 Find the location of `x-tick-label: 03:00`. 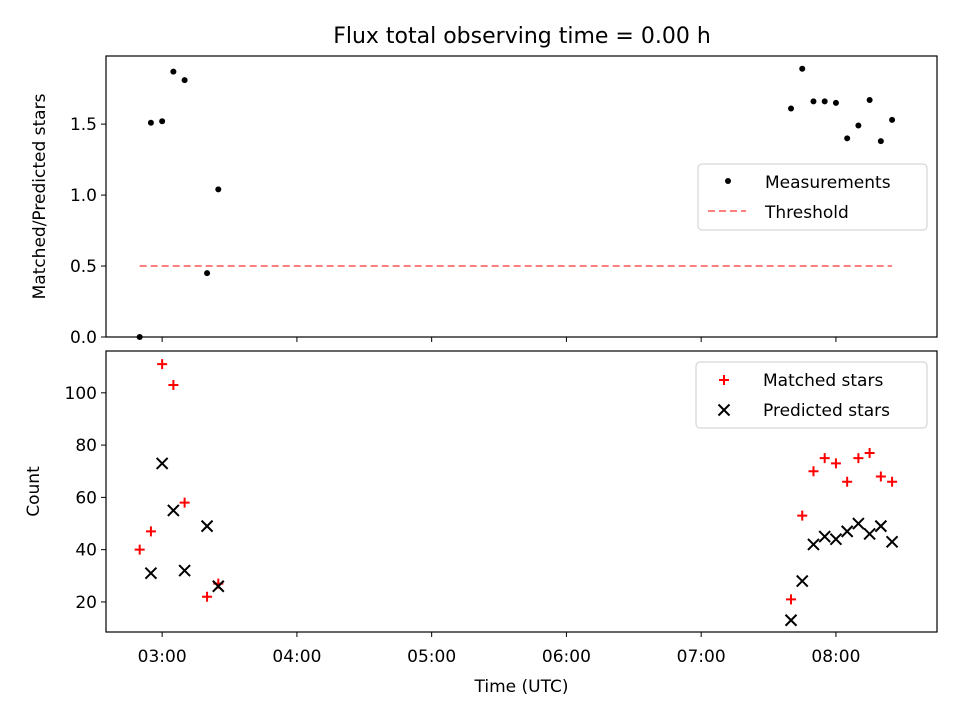

x-tick-label: 03:00 is located at coordinates (162, 657).